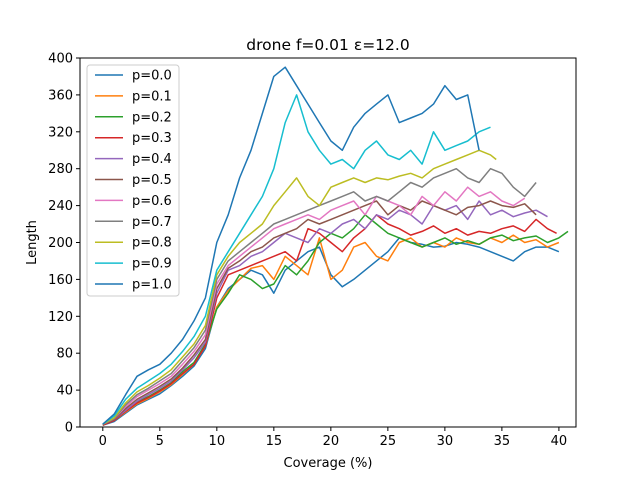 This screenshot has width=640, height=480. What do you see at coordinates (152, 222) in the screenshot?
I see `legend-label: p=0.7` at bounding box center [152, 222].